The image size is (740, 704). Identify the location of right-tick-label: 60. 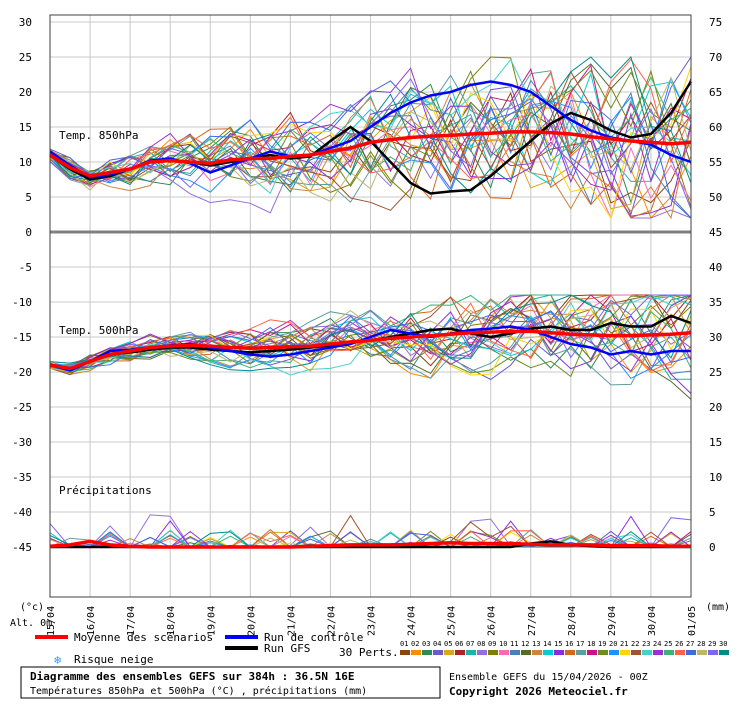
(715, 127).